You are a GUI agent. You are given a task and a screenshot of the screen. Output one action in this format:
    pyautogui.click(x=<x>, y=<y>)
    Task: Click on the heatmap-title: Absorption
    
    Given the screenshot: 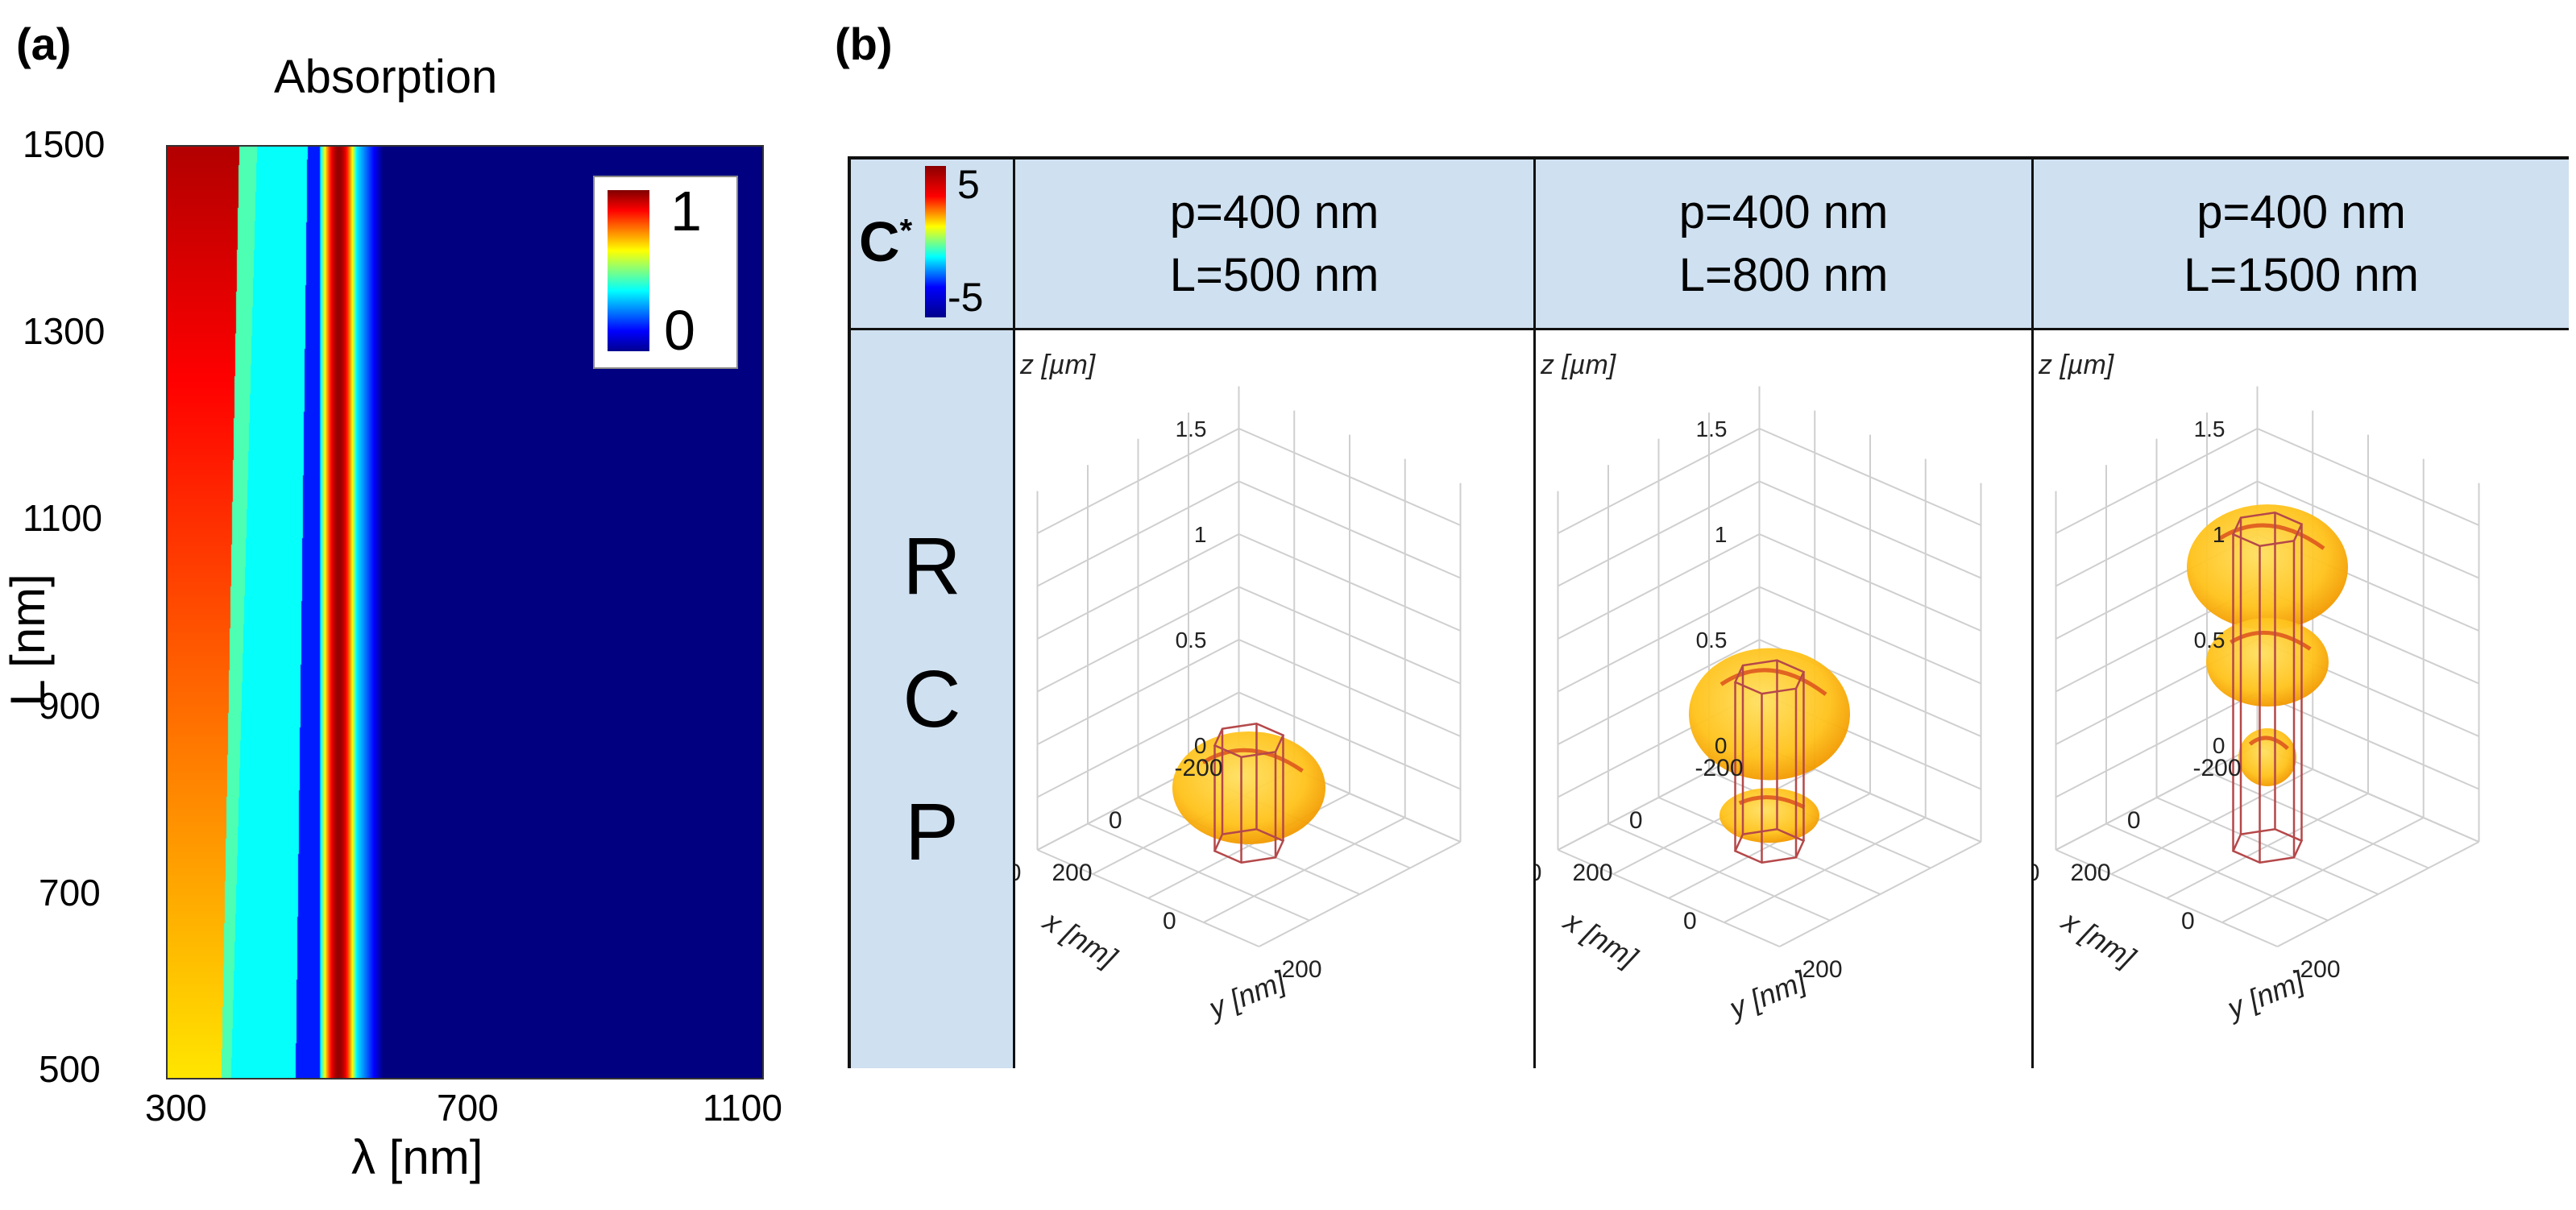 What is the action you would take?
    pyautogui.click(x=386, y=77)
    